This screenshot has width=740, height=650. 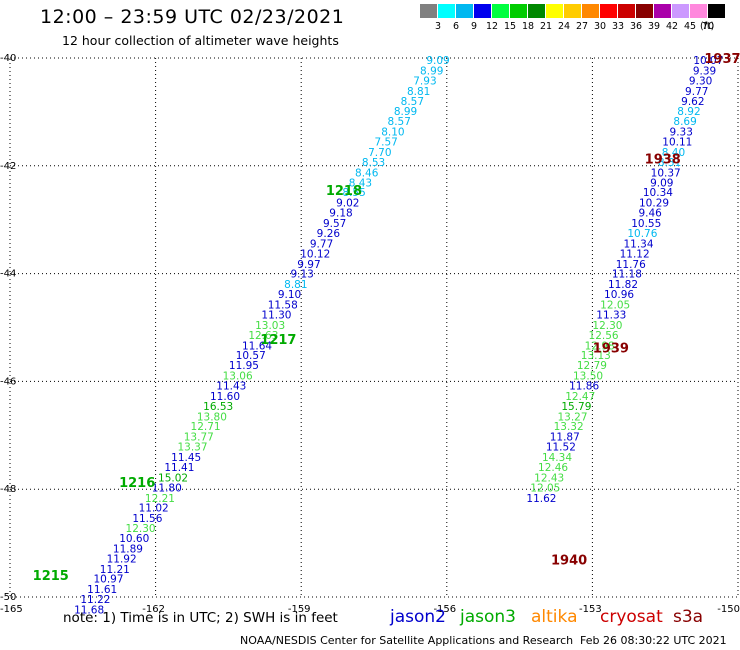 I want to click on swh-value-label: 10.12, so click(x=315, y=255).